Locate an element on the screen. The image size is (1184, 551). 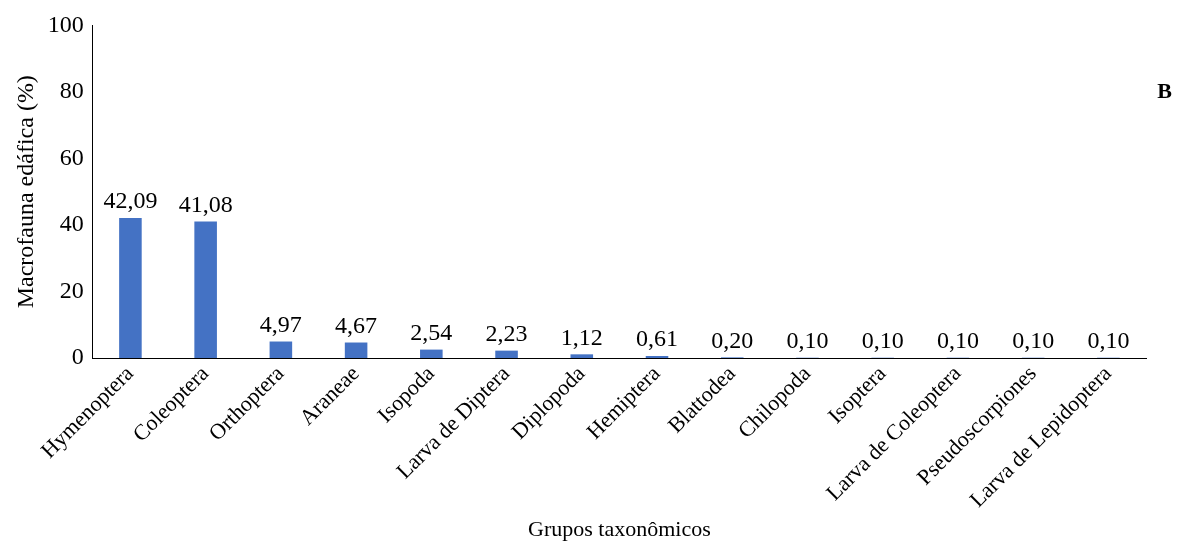
y-tick-label: 100 is located at coordinates (65, 23).